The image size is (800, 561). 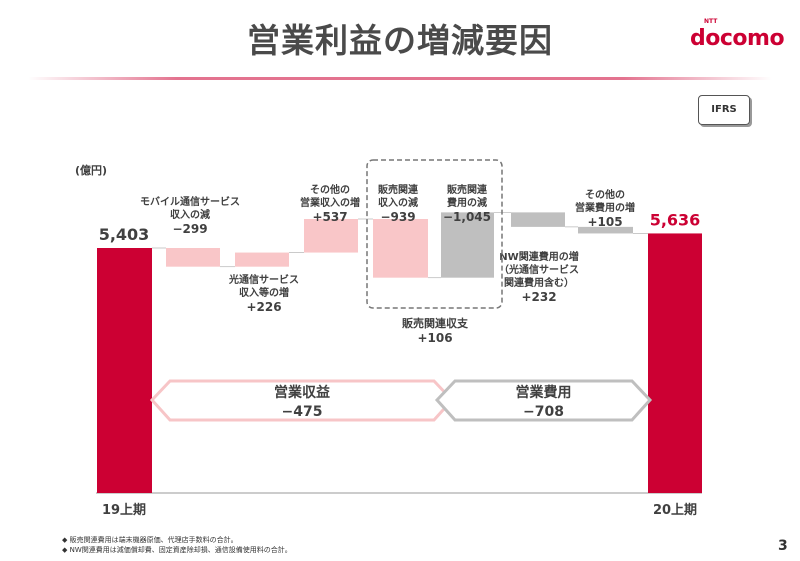 What do you see at coordinates (330, 189) in the screenshot?
I see `step-3-text-line-0: その他の` at bounding box center [330, 189].